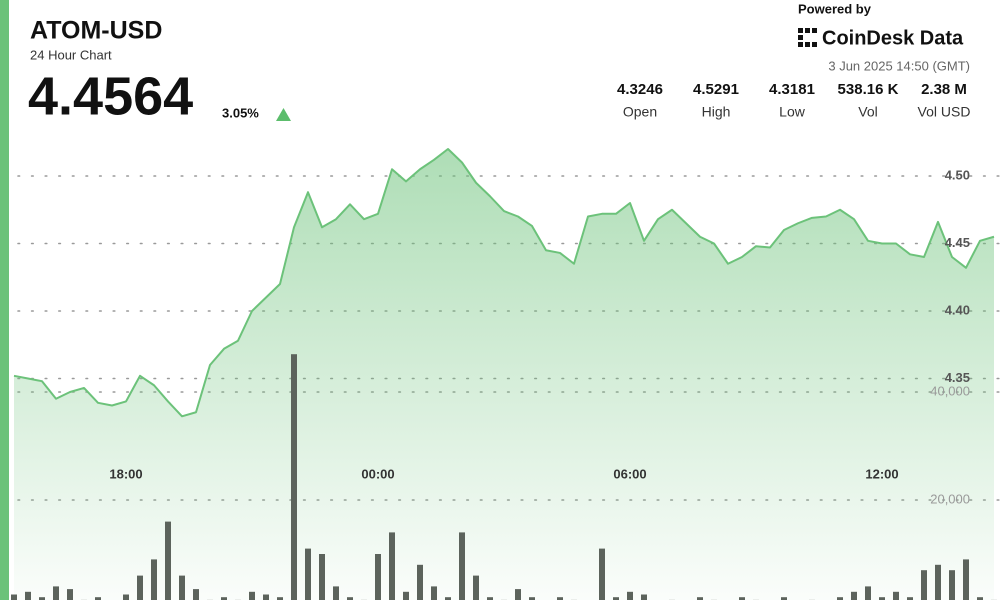 This screenshot has height=600, width=1000. I want to click on stat-value: 4.5291, so click(716, 89).